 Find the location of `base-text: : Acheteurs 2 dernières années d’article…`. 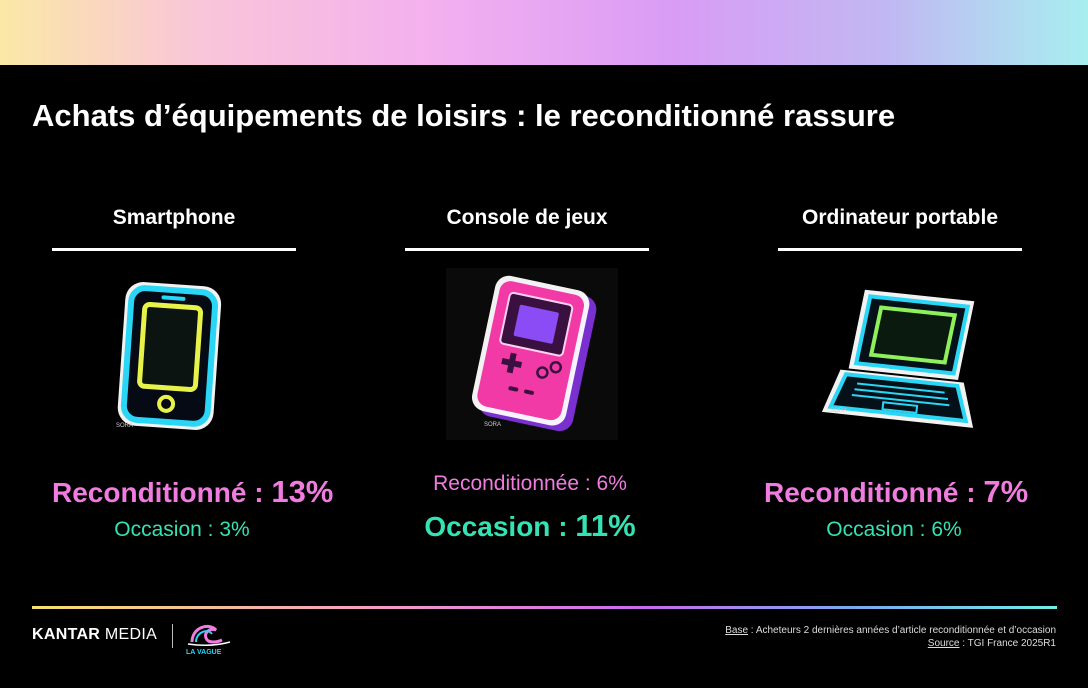

base-text: : Acheteurs 2 dernières années d’article… is located at coordinates (902, 630).